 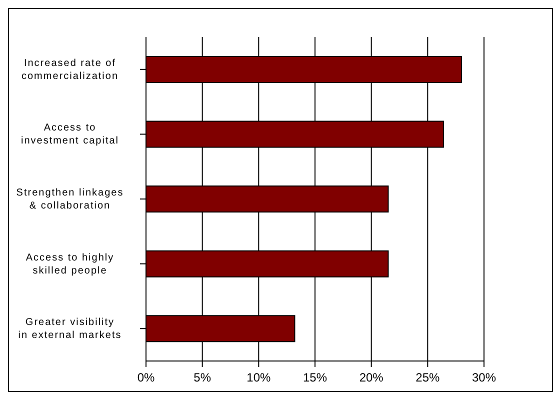 What do you see at coordinates (315, 377) in the screenshot?
I see `x-tick-label: 15%` at bounding box center [315, 377].